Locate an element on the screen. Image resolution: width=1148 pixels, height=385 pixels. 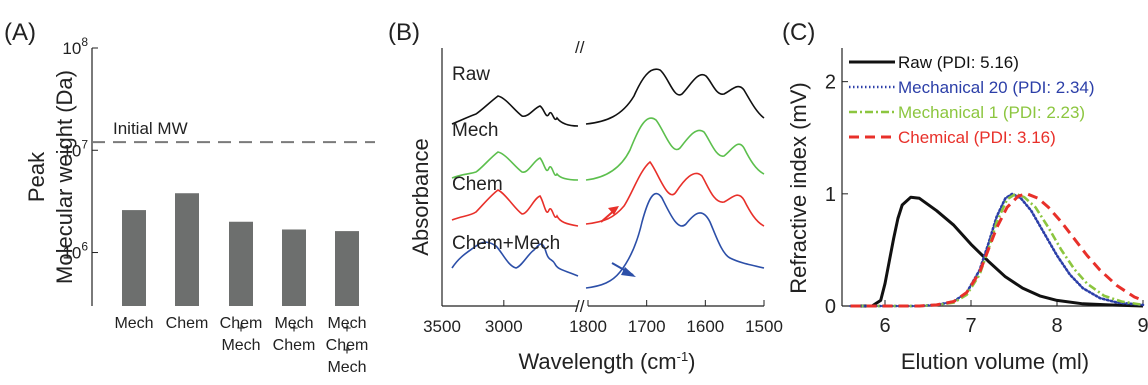
category-label-3: Chem is located at coordinates (241, 323).